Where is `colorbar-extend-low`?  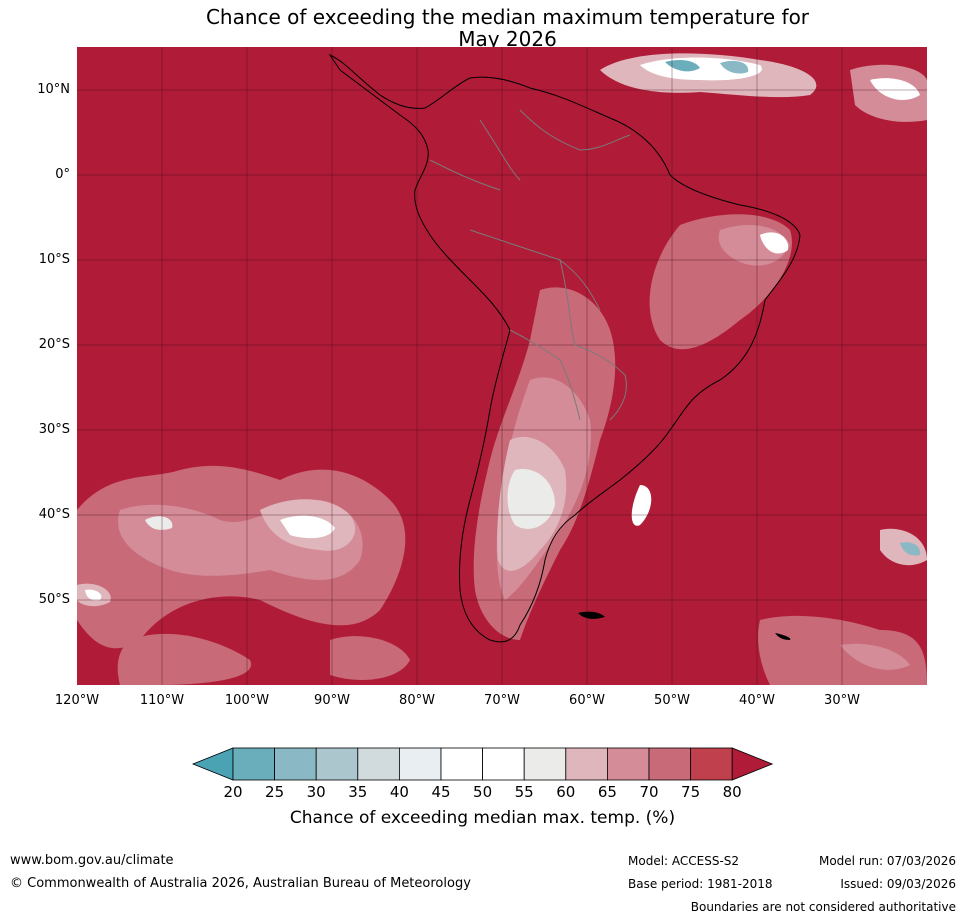 colorbar-extend-low is located at coordinates (212, 764).